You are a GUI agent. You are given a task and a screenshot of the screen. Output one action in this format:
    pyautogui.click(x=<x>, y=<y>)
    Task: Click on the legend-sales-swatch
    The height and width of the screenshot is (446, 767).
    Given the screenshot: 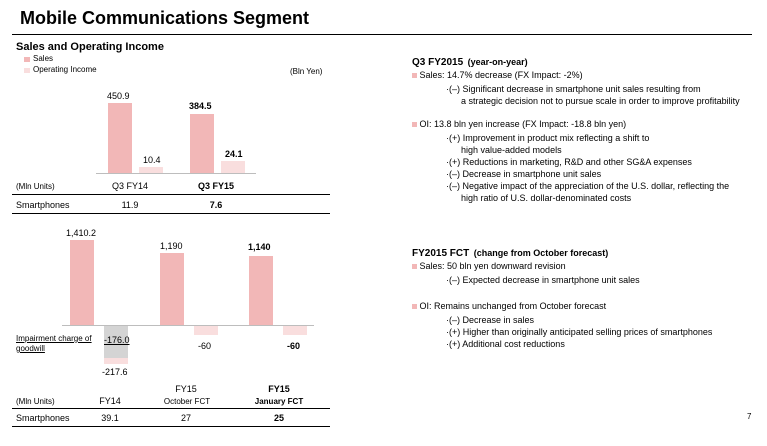 What is the action you would take?
    pyautogui.click(x=27, y=59)
    